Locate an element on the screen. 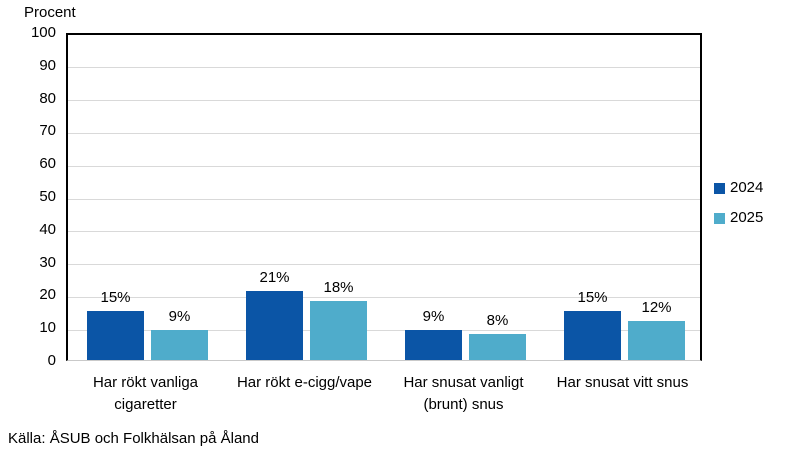 The image size is (800, 456). bar-data-label: 18% is located at coordinates (338, 287).